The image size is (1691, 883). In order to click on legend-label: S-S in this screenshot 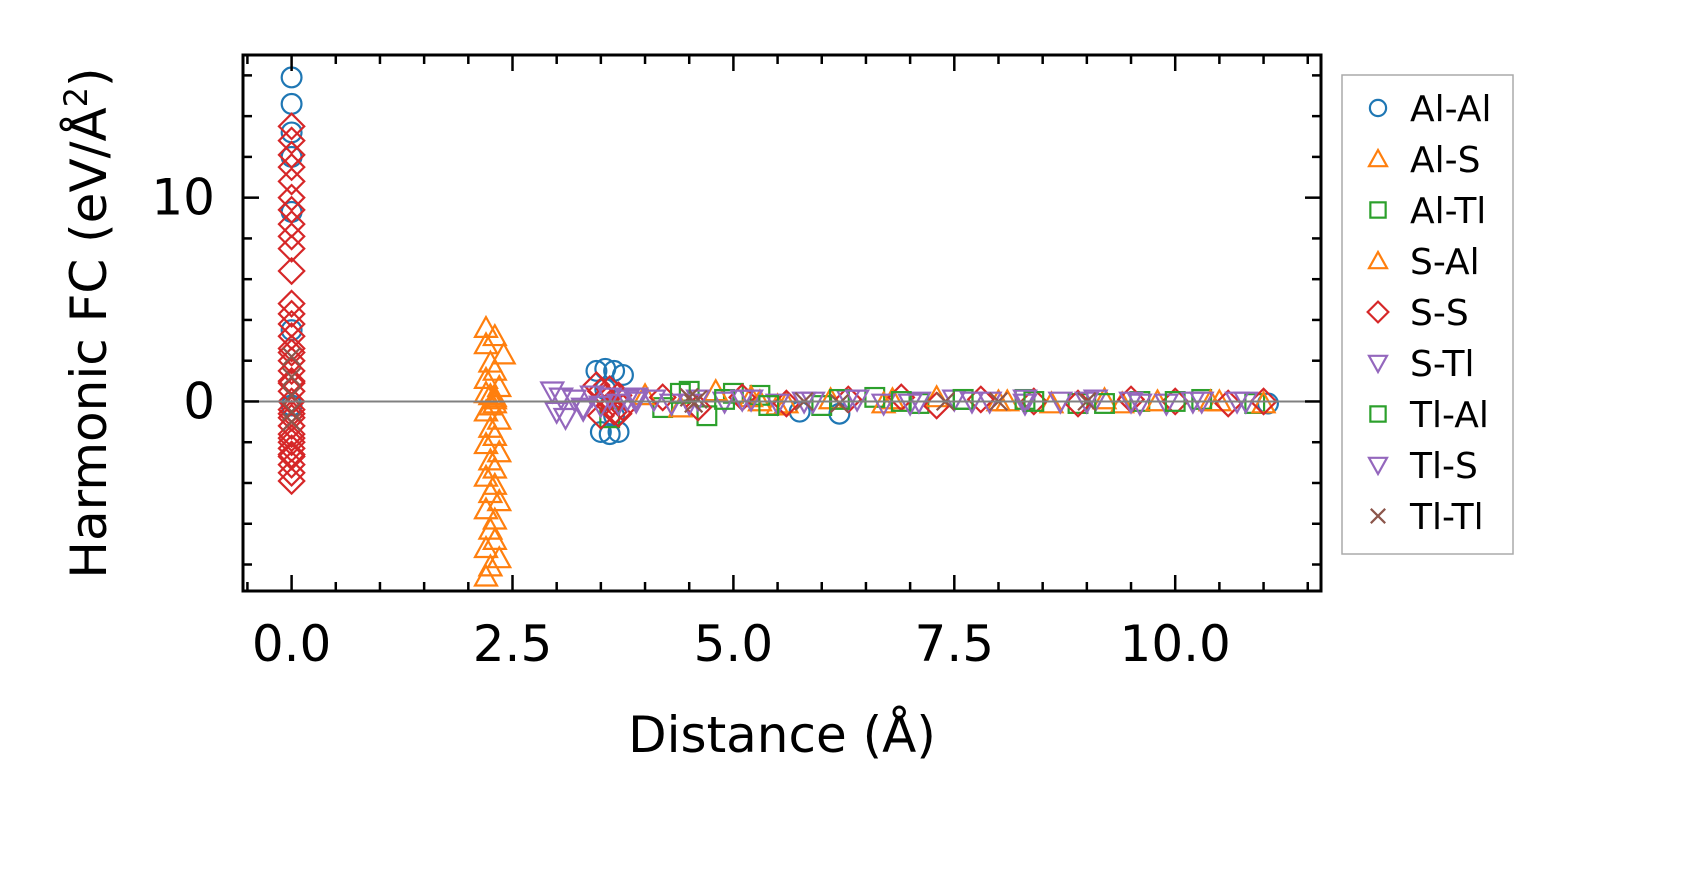, I will do `click(1439, 313)`.